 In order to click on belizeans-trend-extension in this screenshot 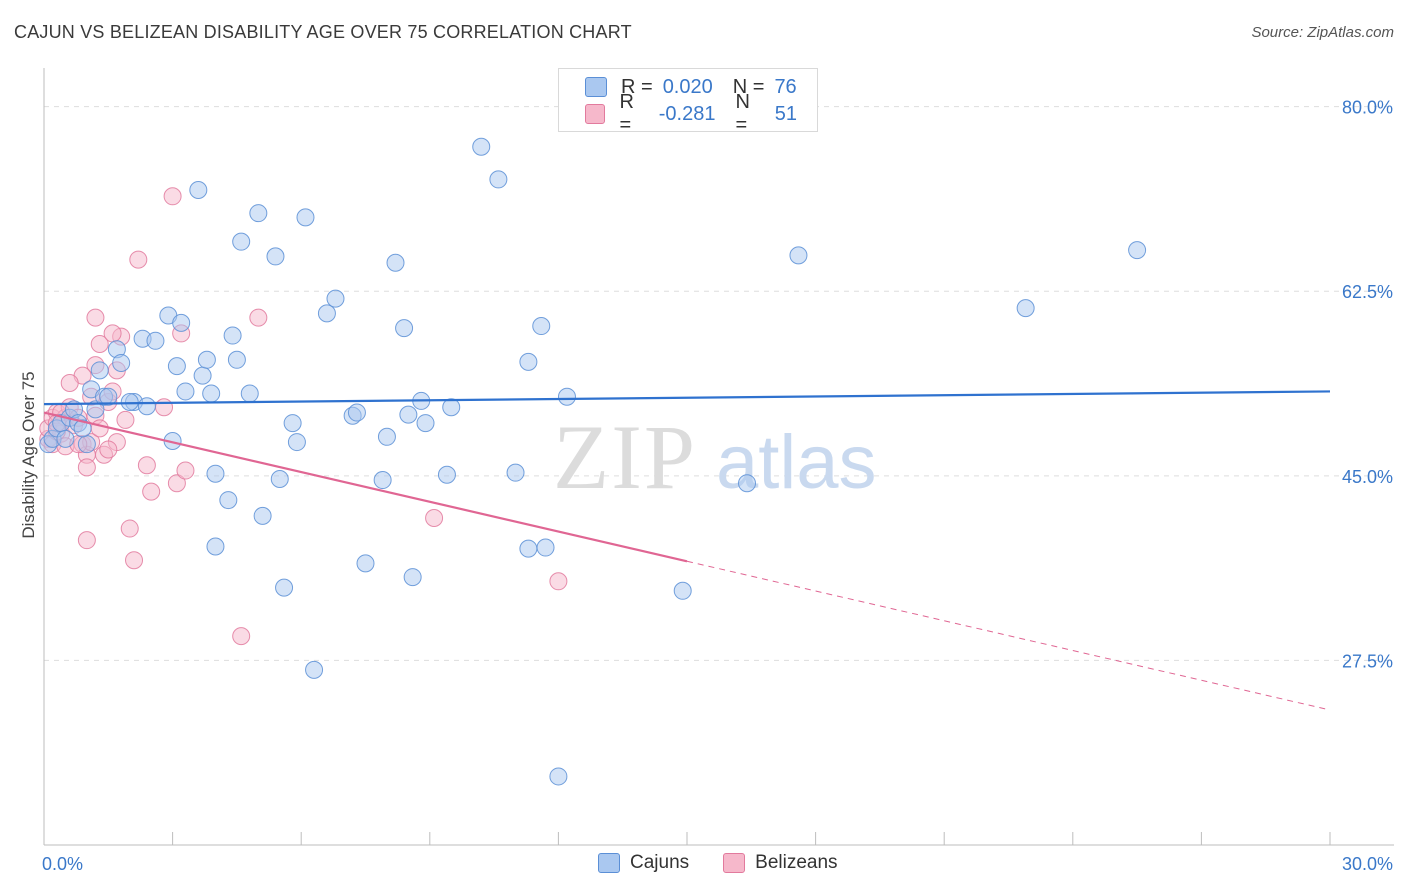, I will do `click(1008, 635)`.